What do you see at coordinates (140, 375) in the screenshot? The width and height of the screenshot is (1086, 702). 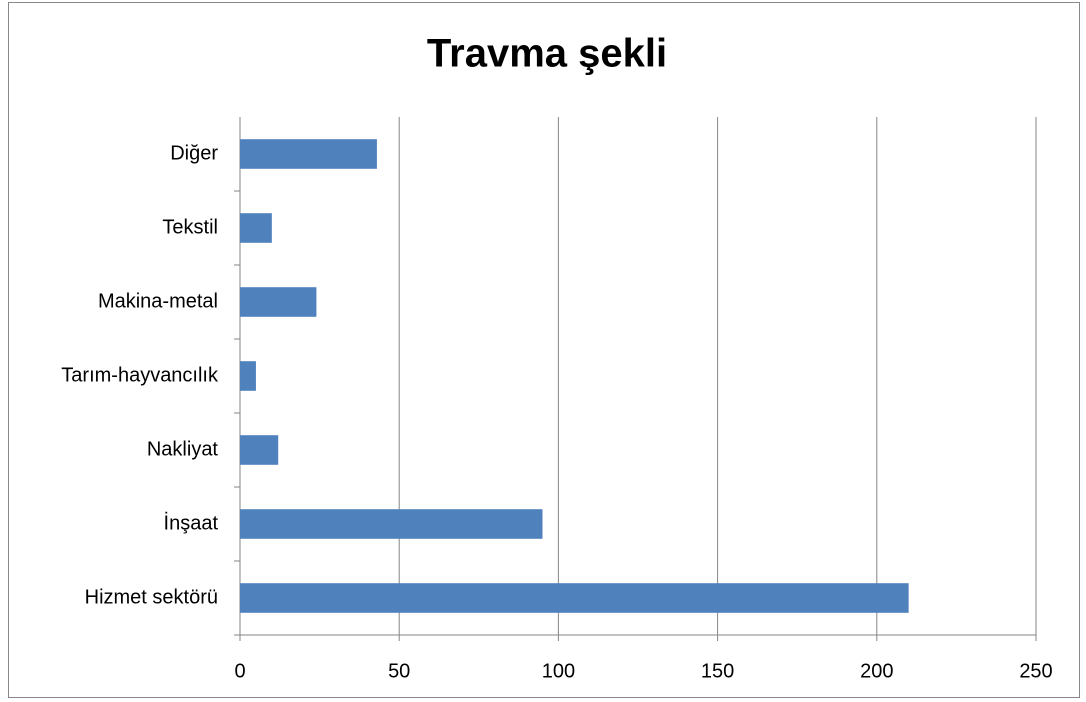 I see `y-tick-label: Tarım-hayvancılık` at bounding box center [140, 375].